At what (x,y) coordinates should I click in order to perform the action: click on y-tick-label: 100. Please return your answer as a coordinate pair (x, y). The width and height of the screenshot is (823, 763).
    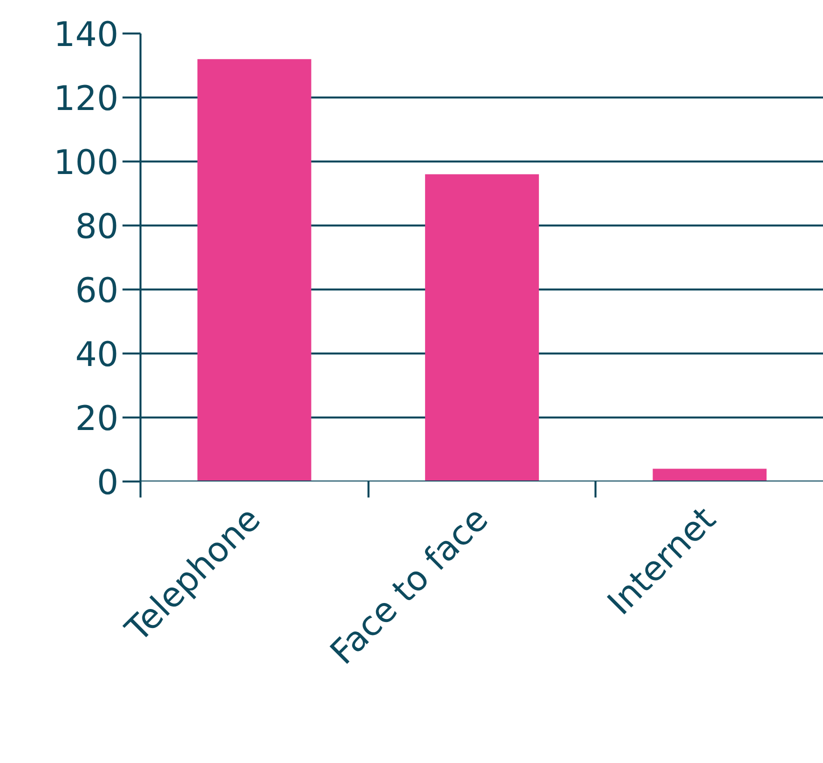
    Looking at the image, I should click on (86, 163).